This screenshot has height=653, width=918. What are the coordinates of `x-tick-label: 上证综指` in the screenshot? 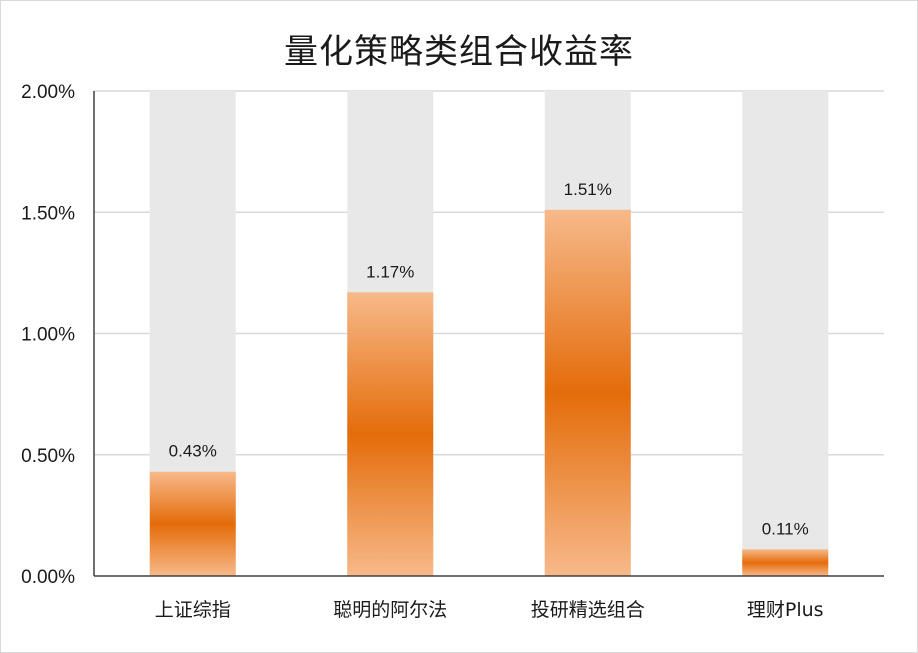 It's located at (193, 610).